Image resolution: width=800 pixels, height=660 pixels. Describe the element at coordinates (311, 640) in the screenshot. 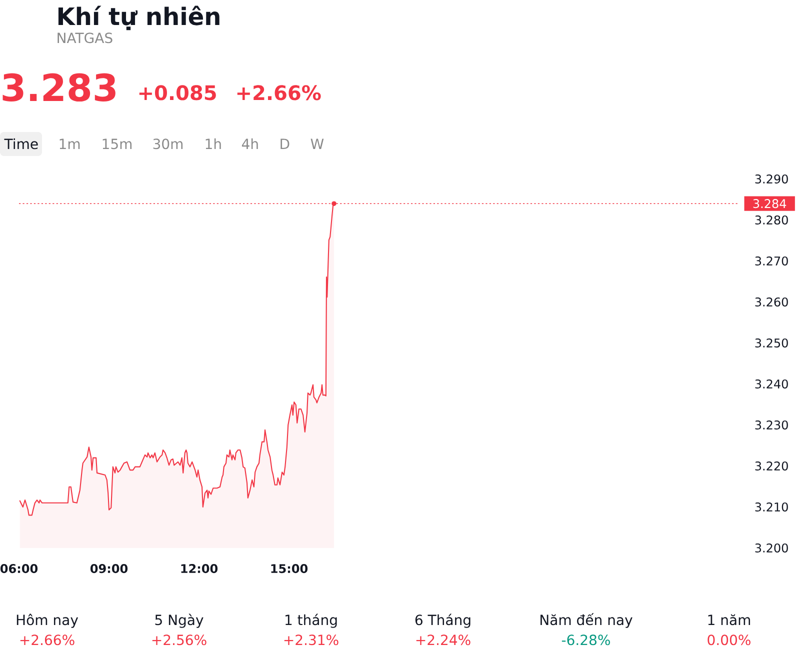

I see `text: +2.31%` at that location.